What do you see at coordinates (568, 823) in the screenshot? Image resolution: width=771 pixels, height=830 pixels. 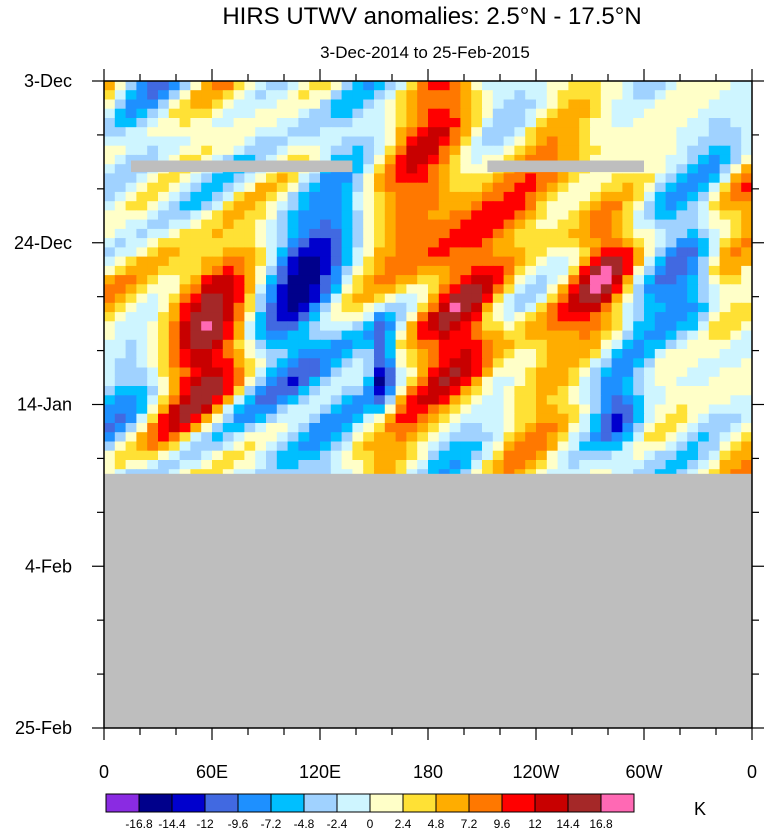 I see `colorbar-label: 14.4` at bounding box center [568, 823].